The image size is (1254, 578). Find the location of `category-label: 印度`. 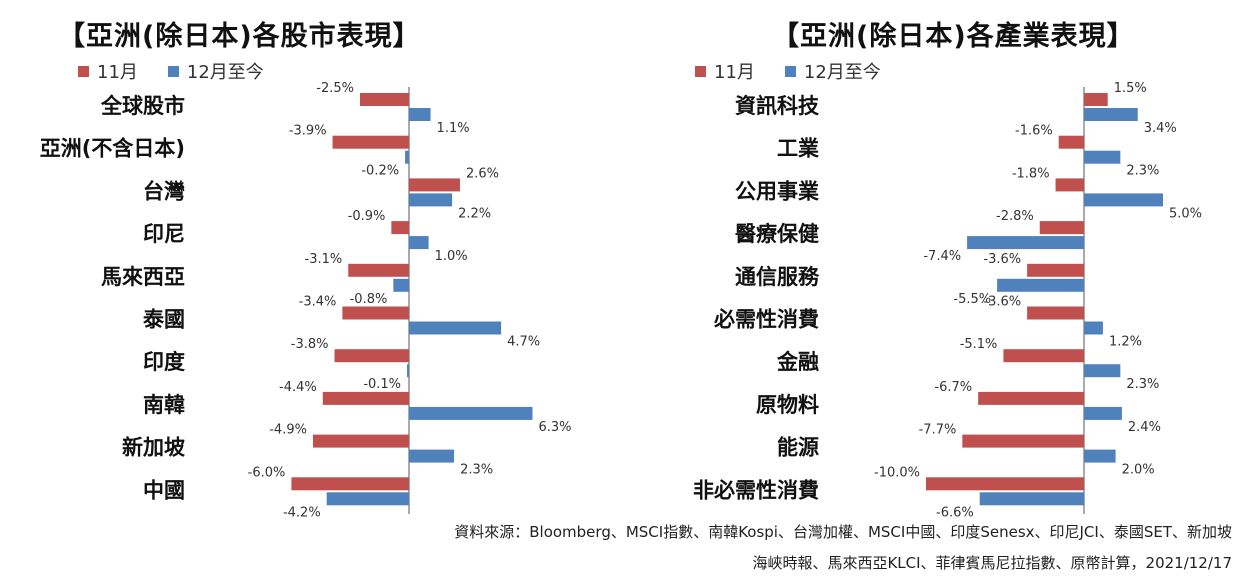

category-label: 印度 is located at coordinates (164, 362).